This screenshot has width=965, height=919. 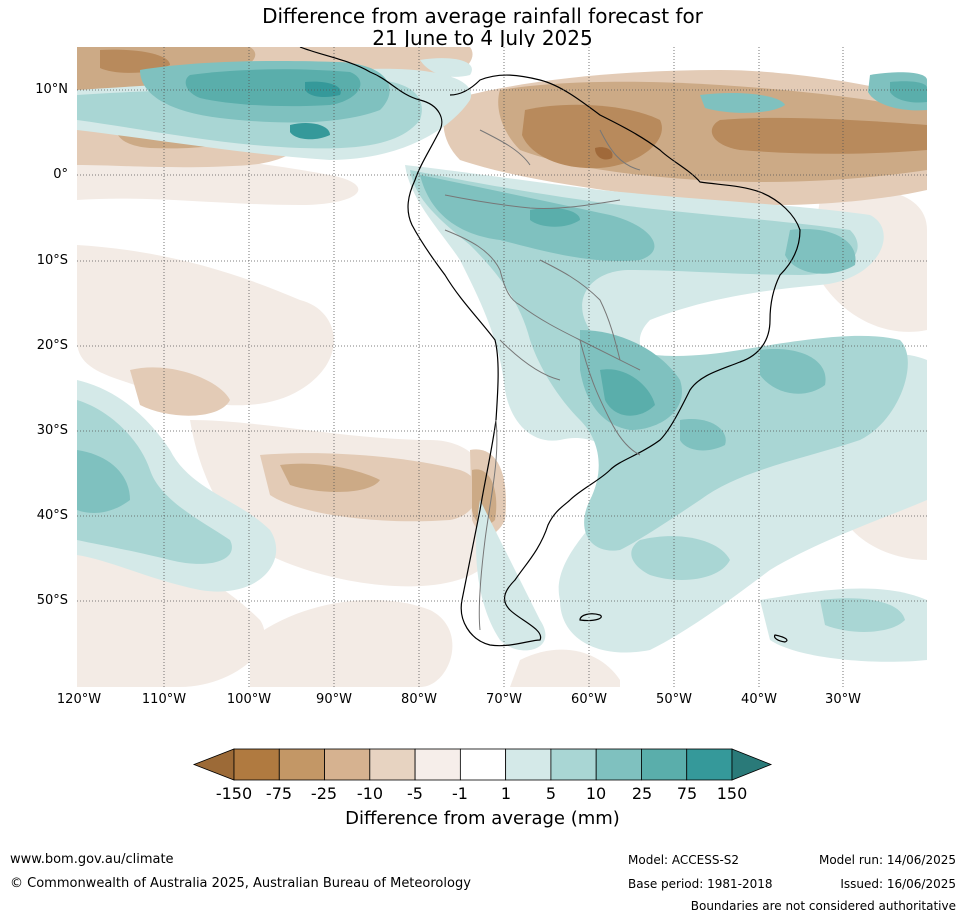 What do you see at coordinates (52, 600) in the screenshot?
I see `lat-label-50s: 50°S` at bounding box center [52, 600].